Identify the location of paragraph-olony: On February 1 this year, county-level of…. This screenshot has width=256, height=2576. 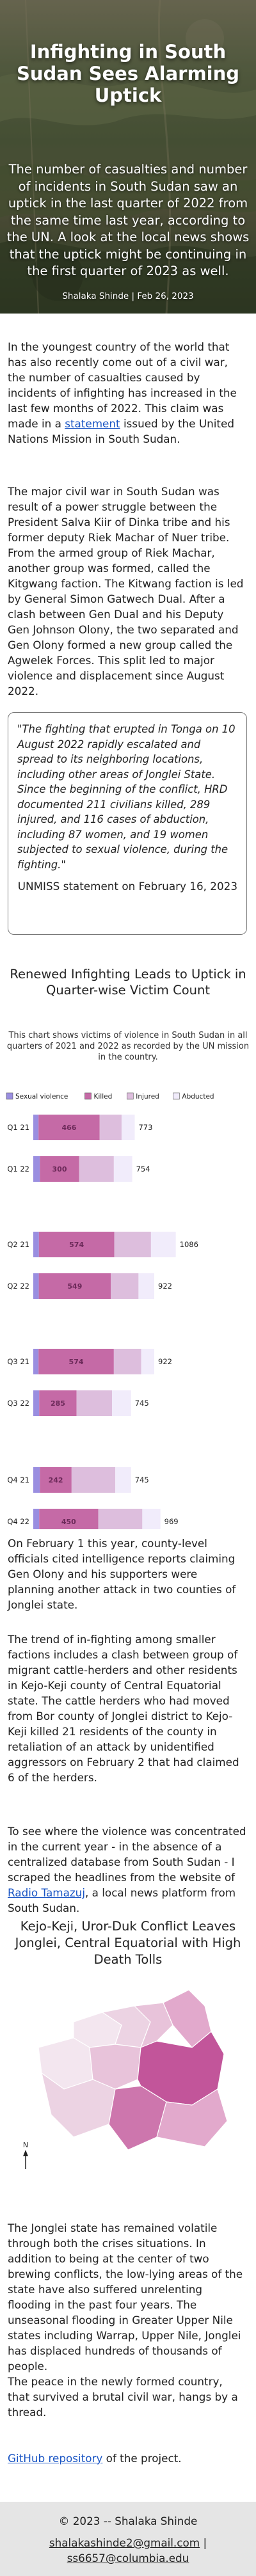
(122, 1574).